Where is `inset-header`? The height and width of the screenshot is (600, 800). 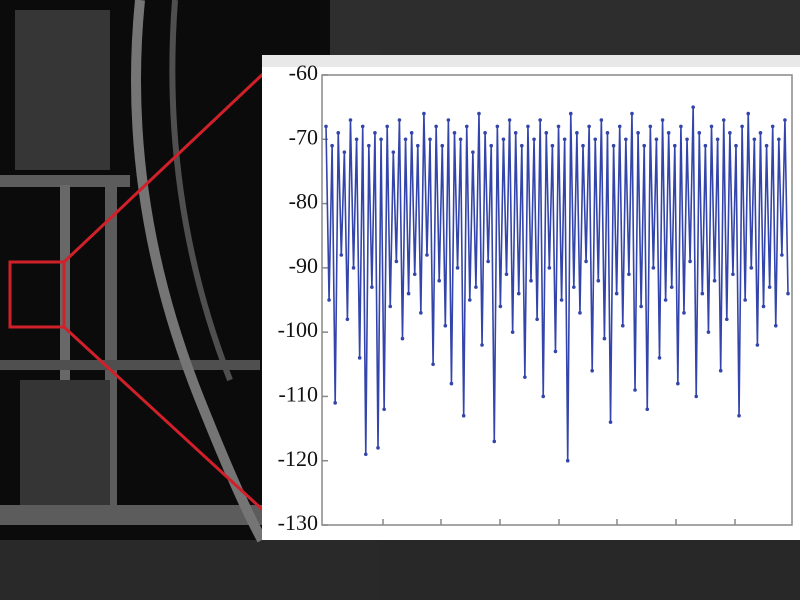 inset-header is located at coordinates (531, 61).